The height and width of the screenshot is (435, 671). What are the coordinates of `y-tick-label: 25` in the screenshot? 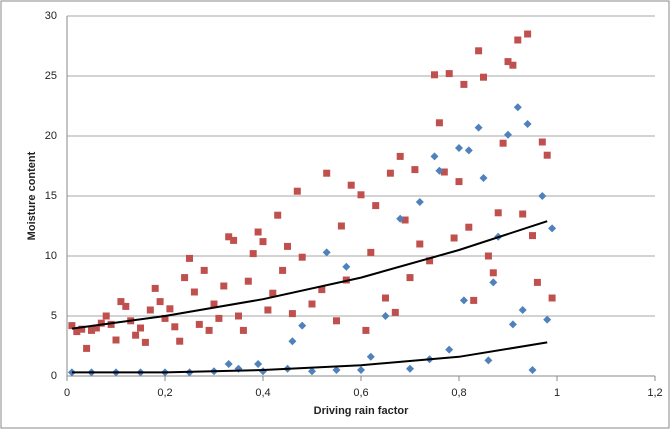 It's located at (51, 76).